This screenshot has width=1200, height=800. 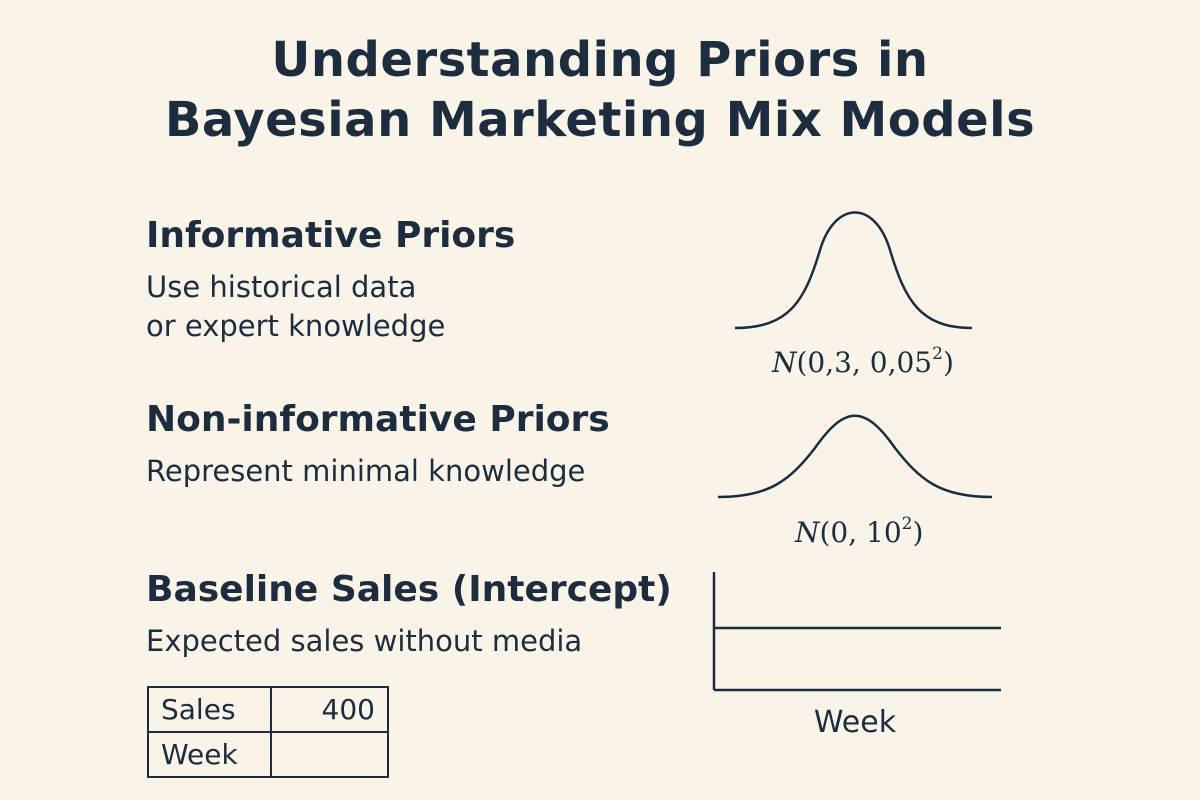 I want to click on table-cell-value: 400, so click(x=329, y=709).